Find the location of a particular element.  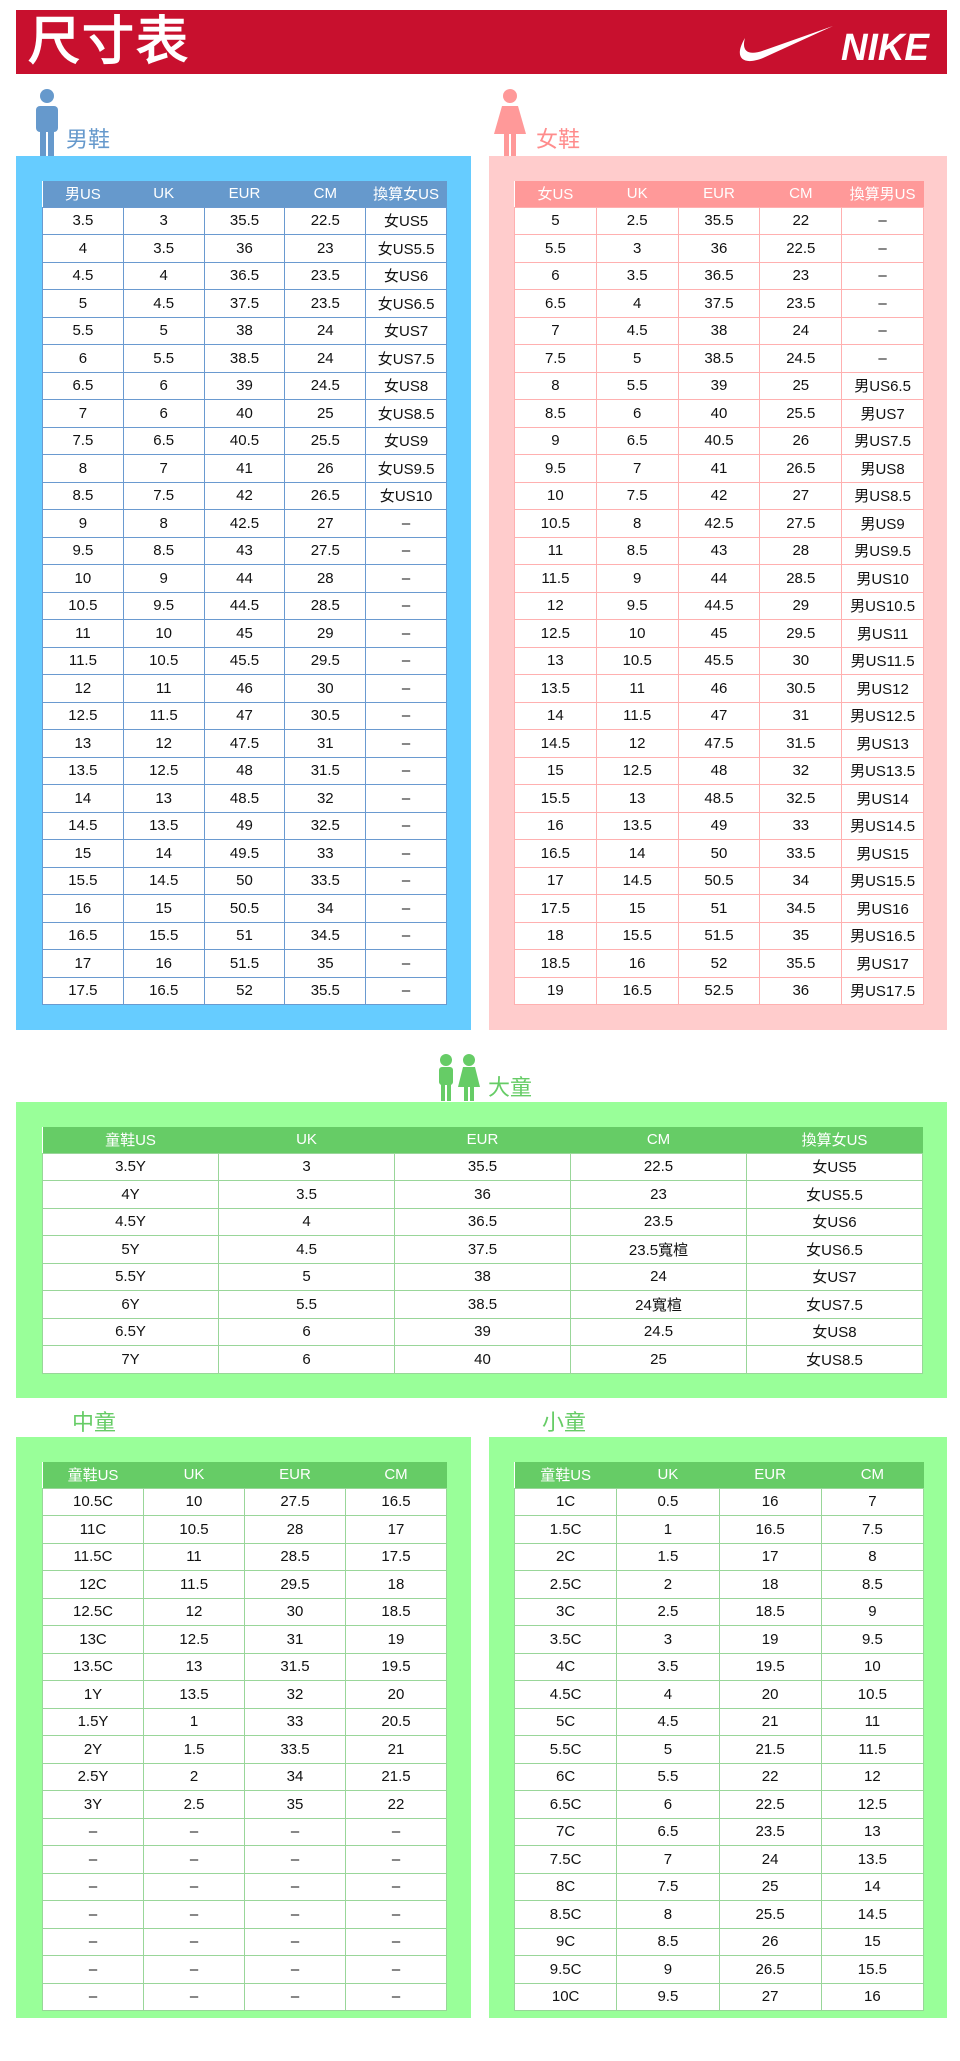

table-cell: 男US10 is located at coordinates (882, 578).